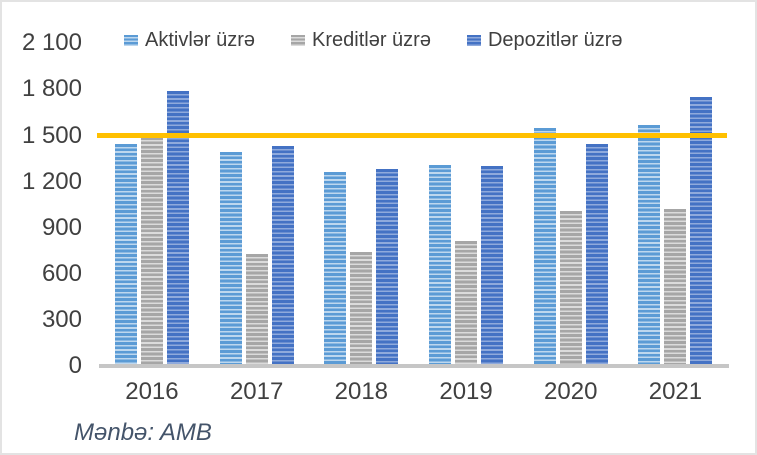  Describe the element at coordinates (361, 391) in the screenshot. I see `x-axis-label: 2018` at that location.